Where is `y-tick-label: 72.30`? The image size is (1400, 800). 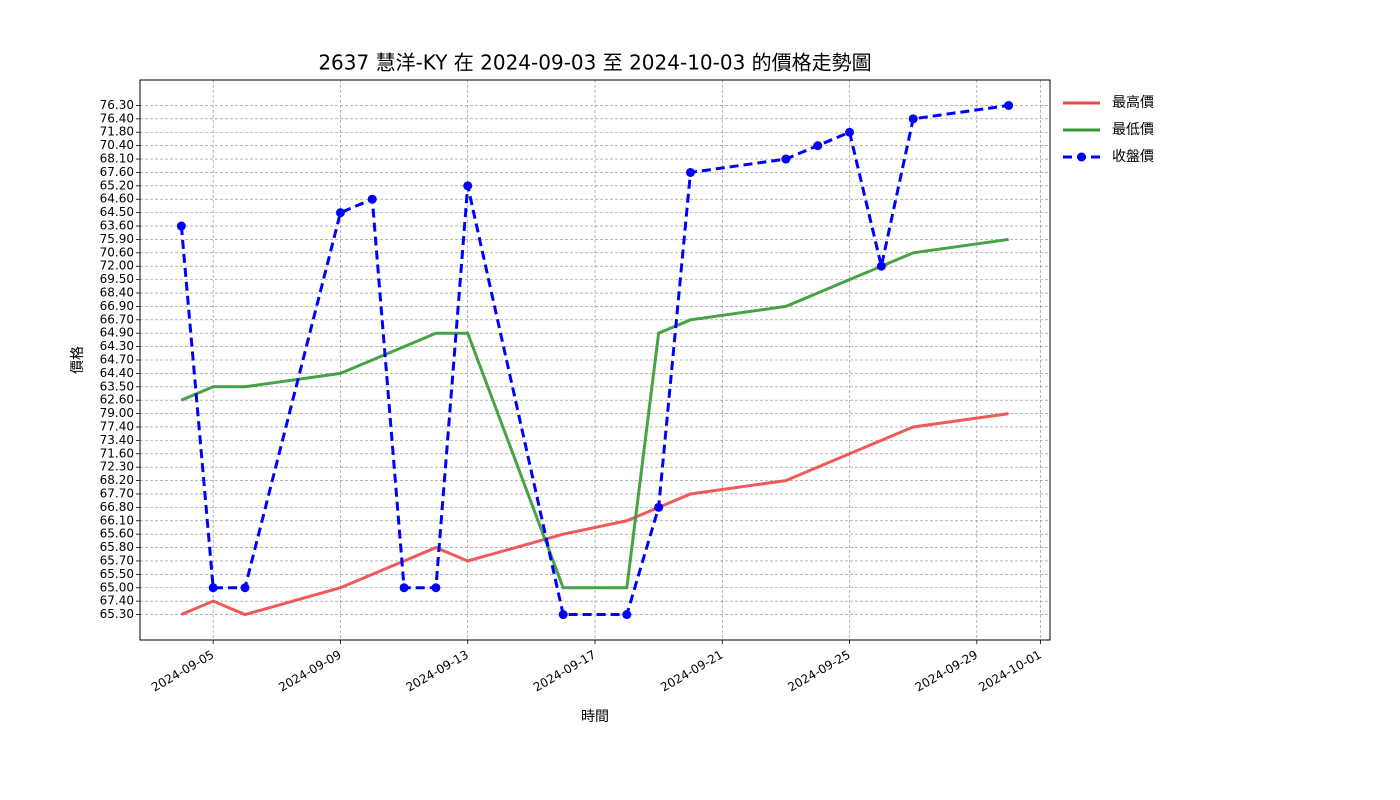
y-tick-label: 72.30 is located at coordinates (117, 467).